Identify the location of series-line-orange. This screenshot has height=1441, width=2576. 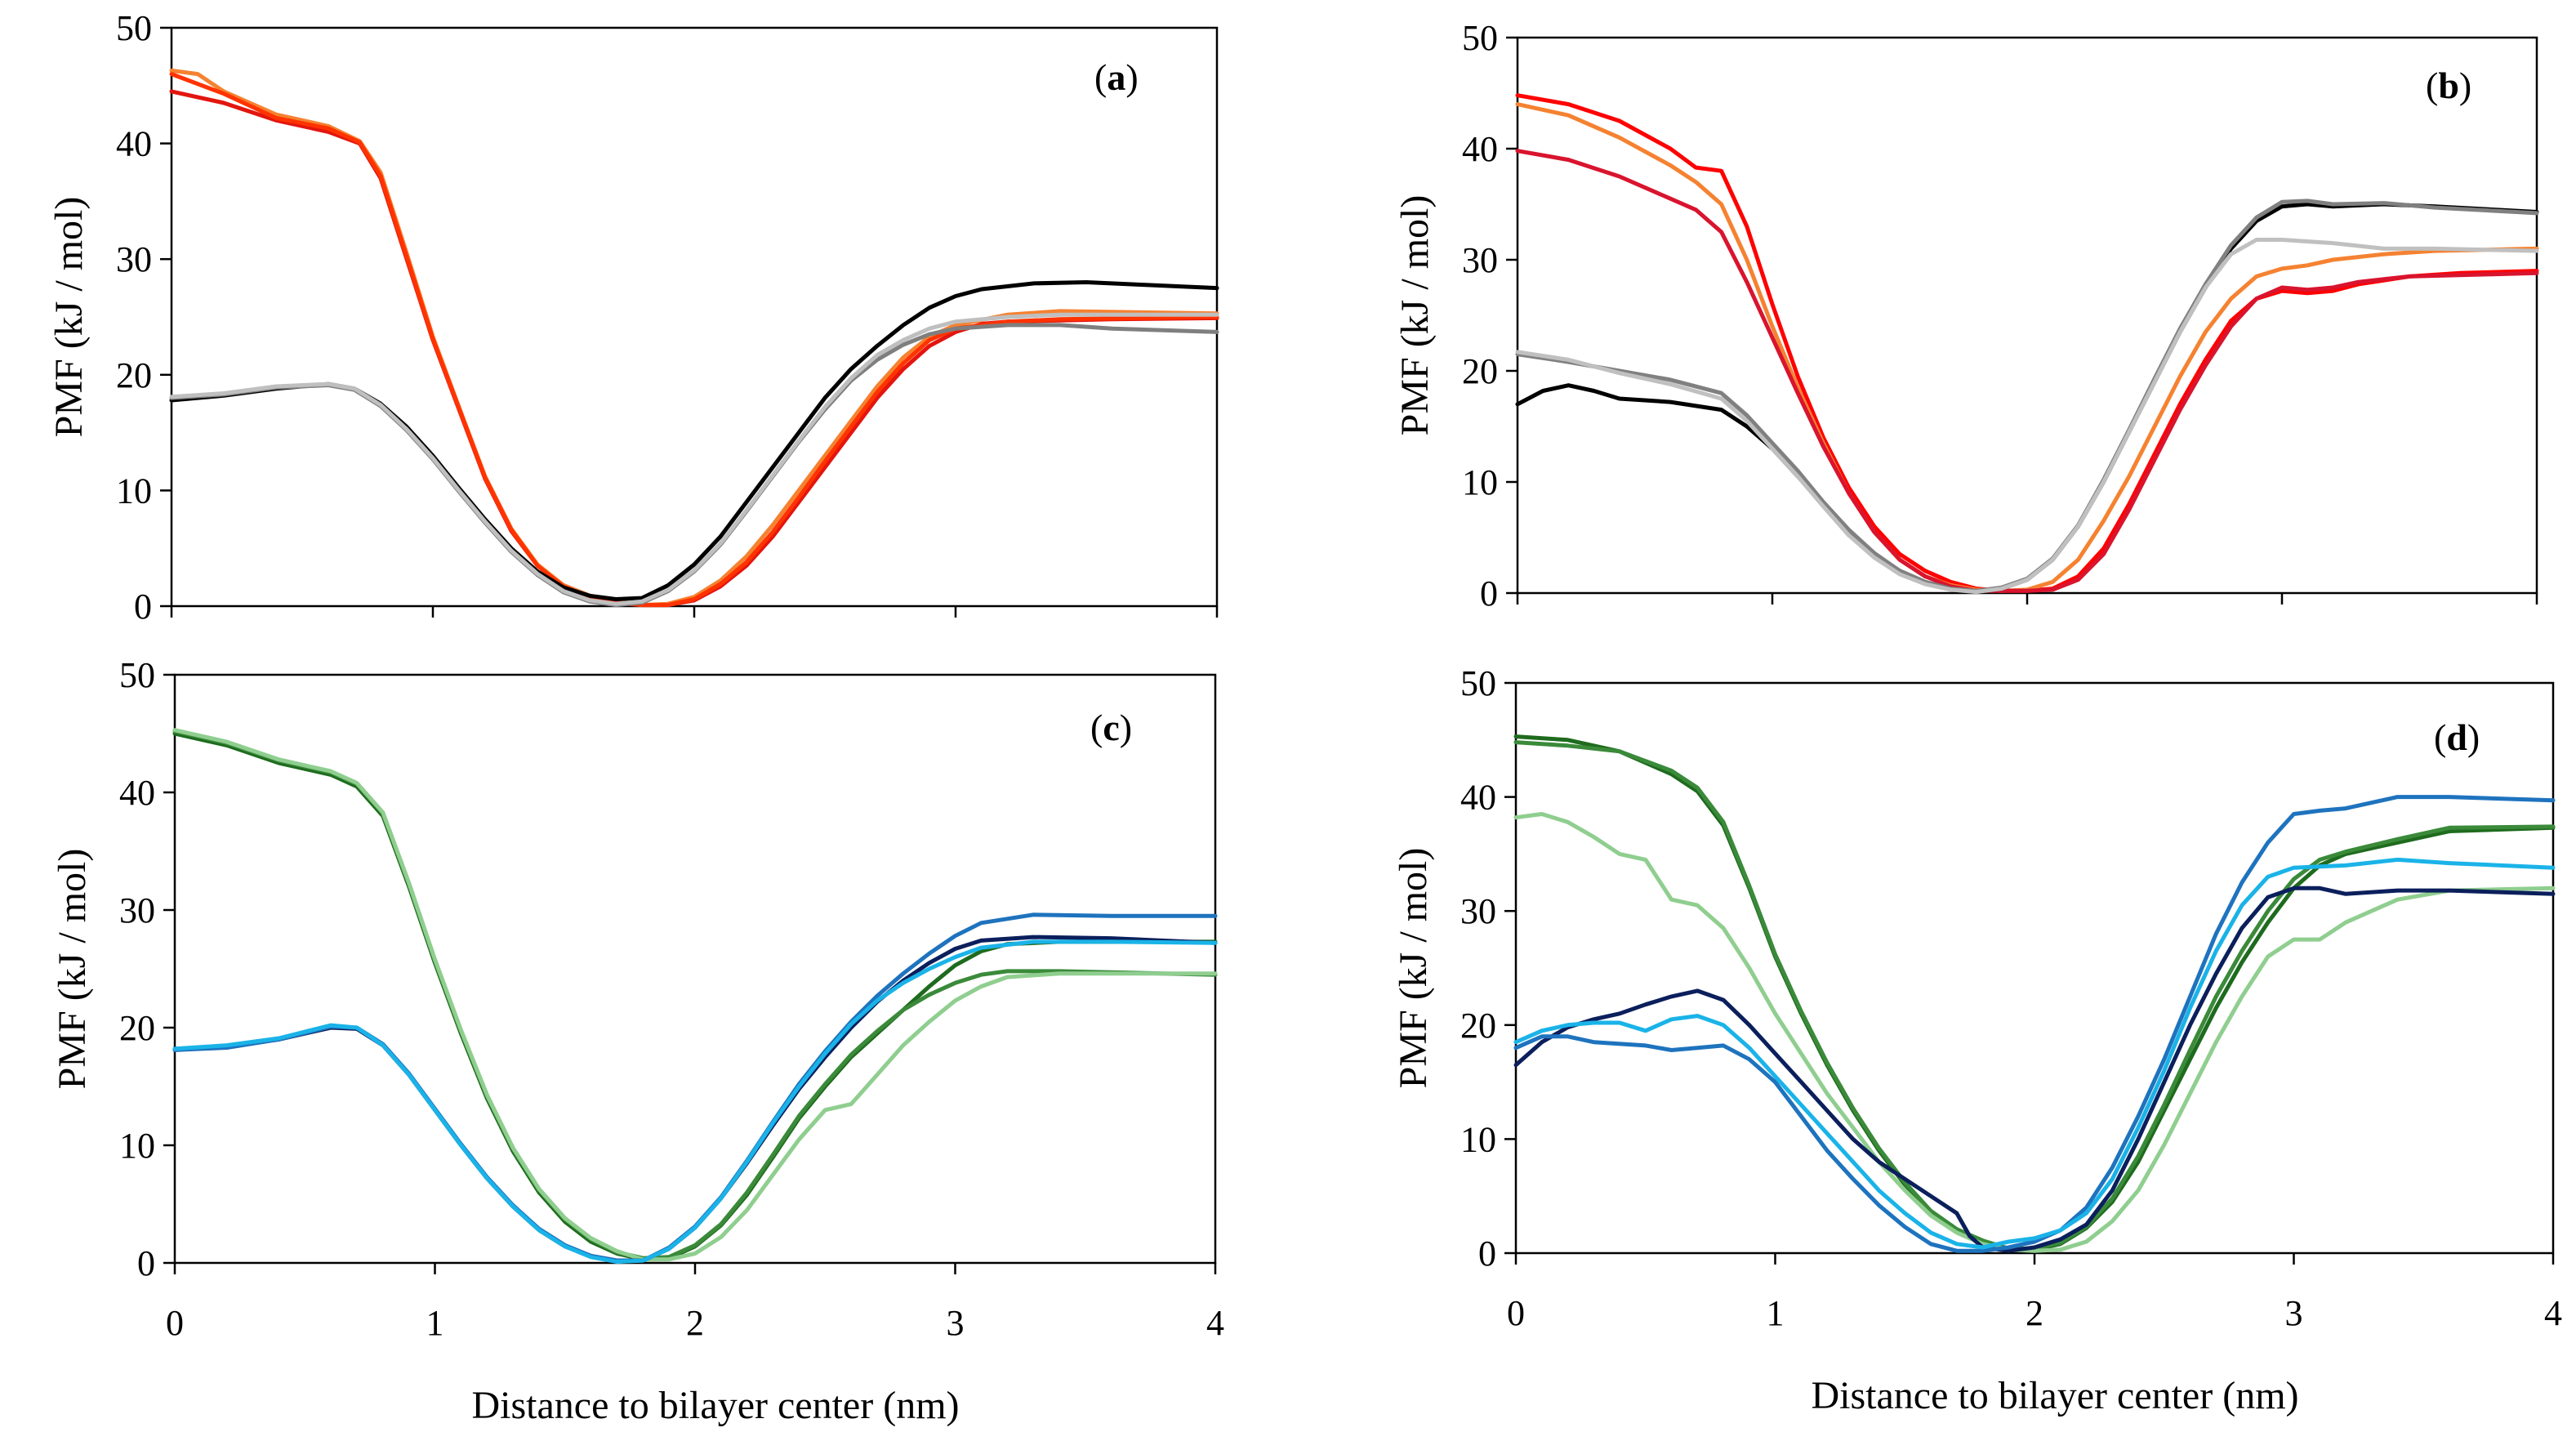
(2027, 347).